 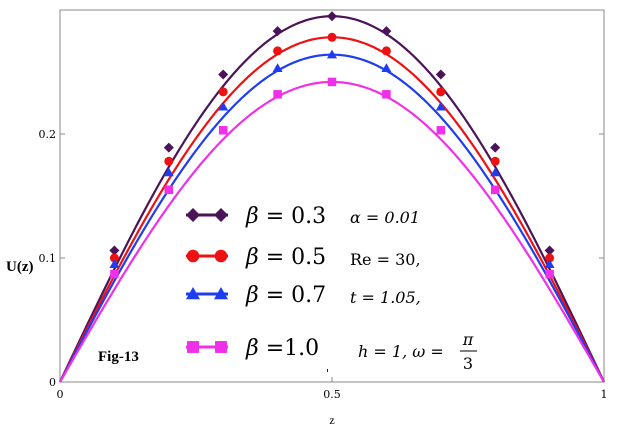 I want to click on param-pi: π, so click(x=468, y=339).